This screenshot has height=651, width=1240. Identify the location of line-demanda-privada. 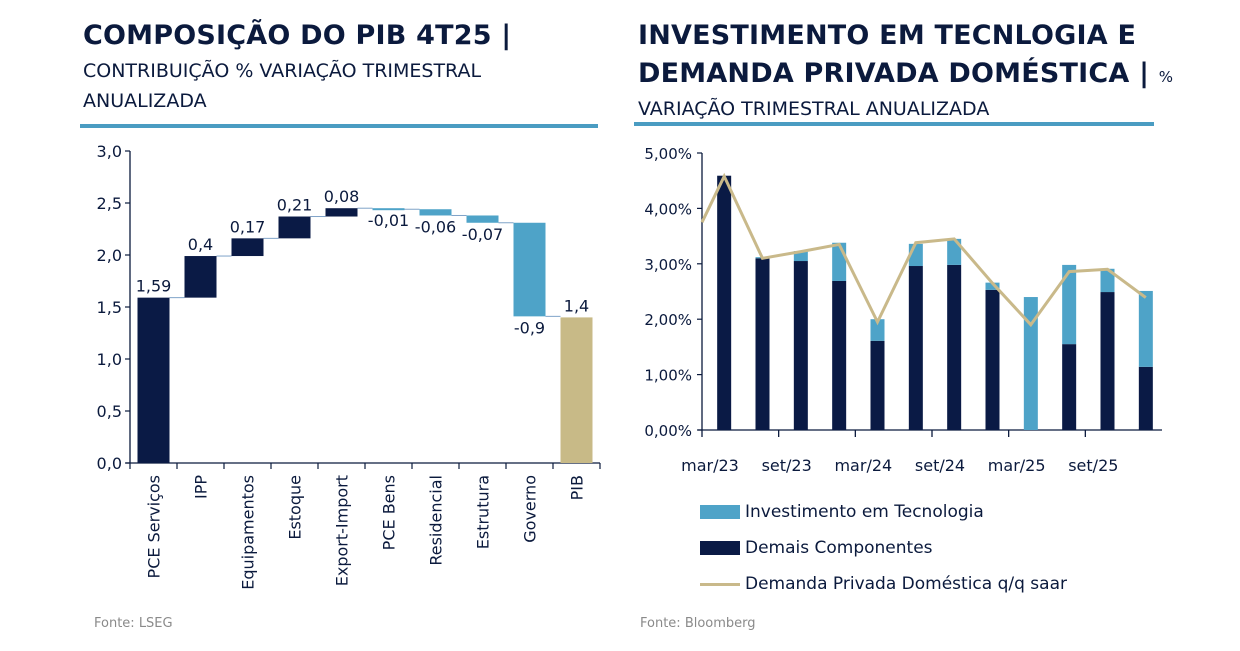
(923, 250).